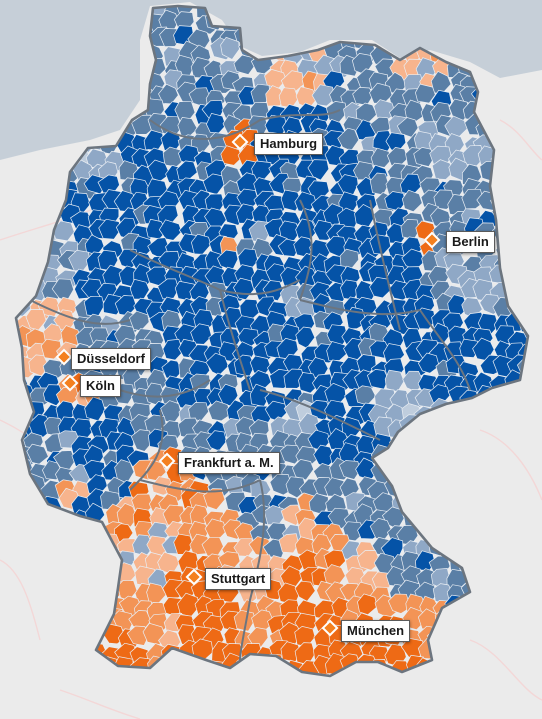 This screenshot has width=542, height=719. What do you see at coordinates (111, 359) in the screenshot?
I see `city-label-duesseldorf: Düsseldorf` at bounding box center [111, 359].